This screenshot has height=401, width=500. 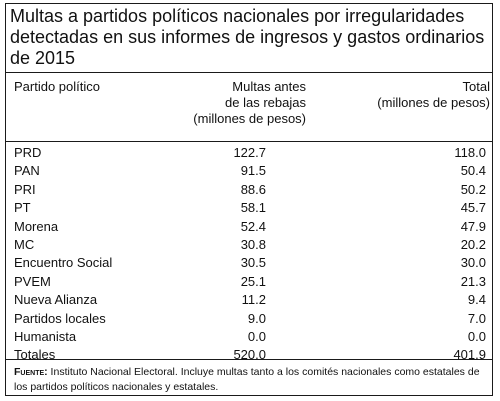 What do you see at coordinates (253, 300) in the screenshot?
I see `multas-value: 11.2` at bounding box center [253, 300].